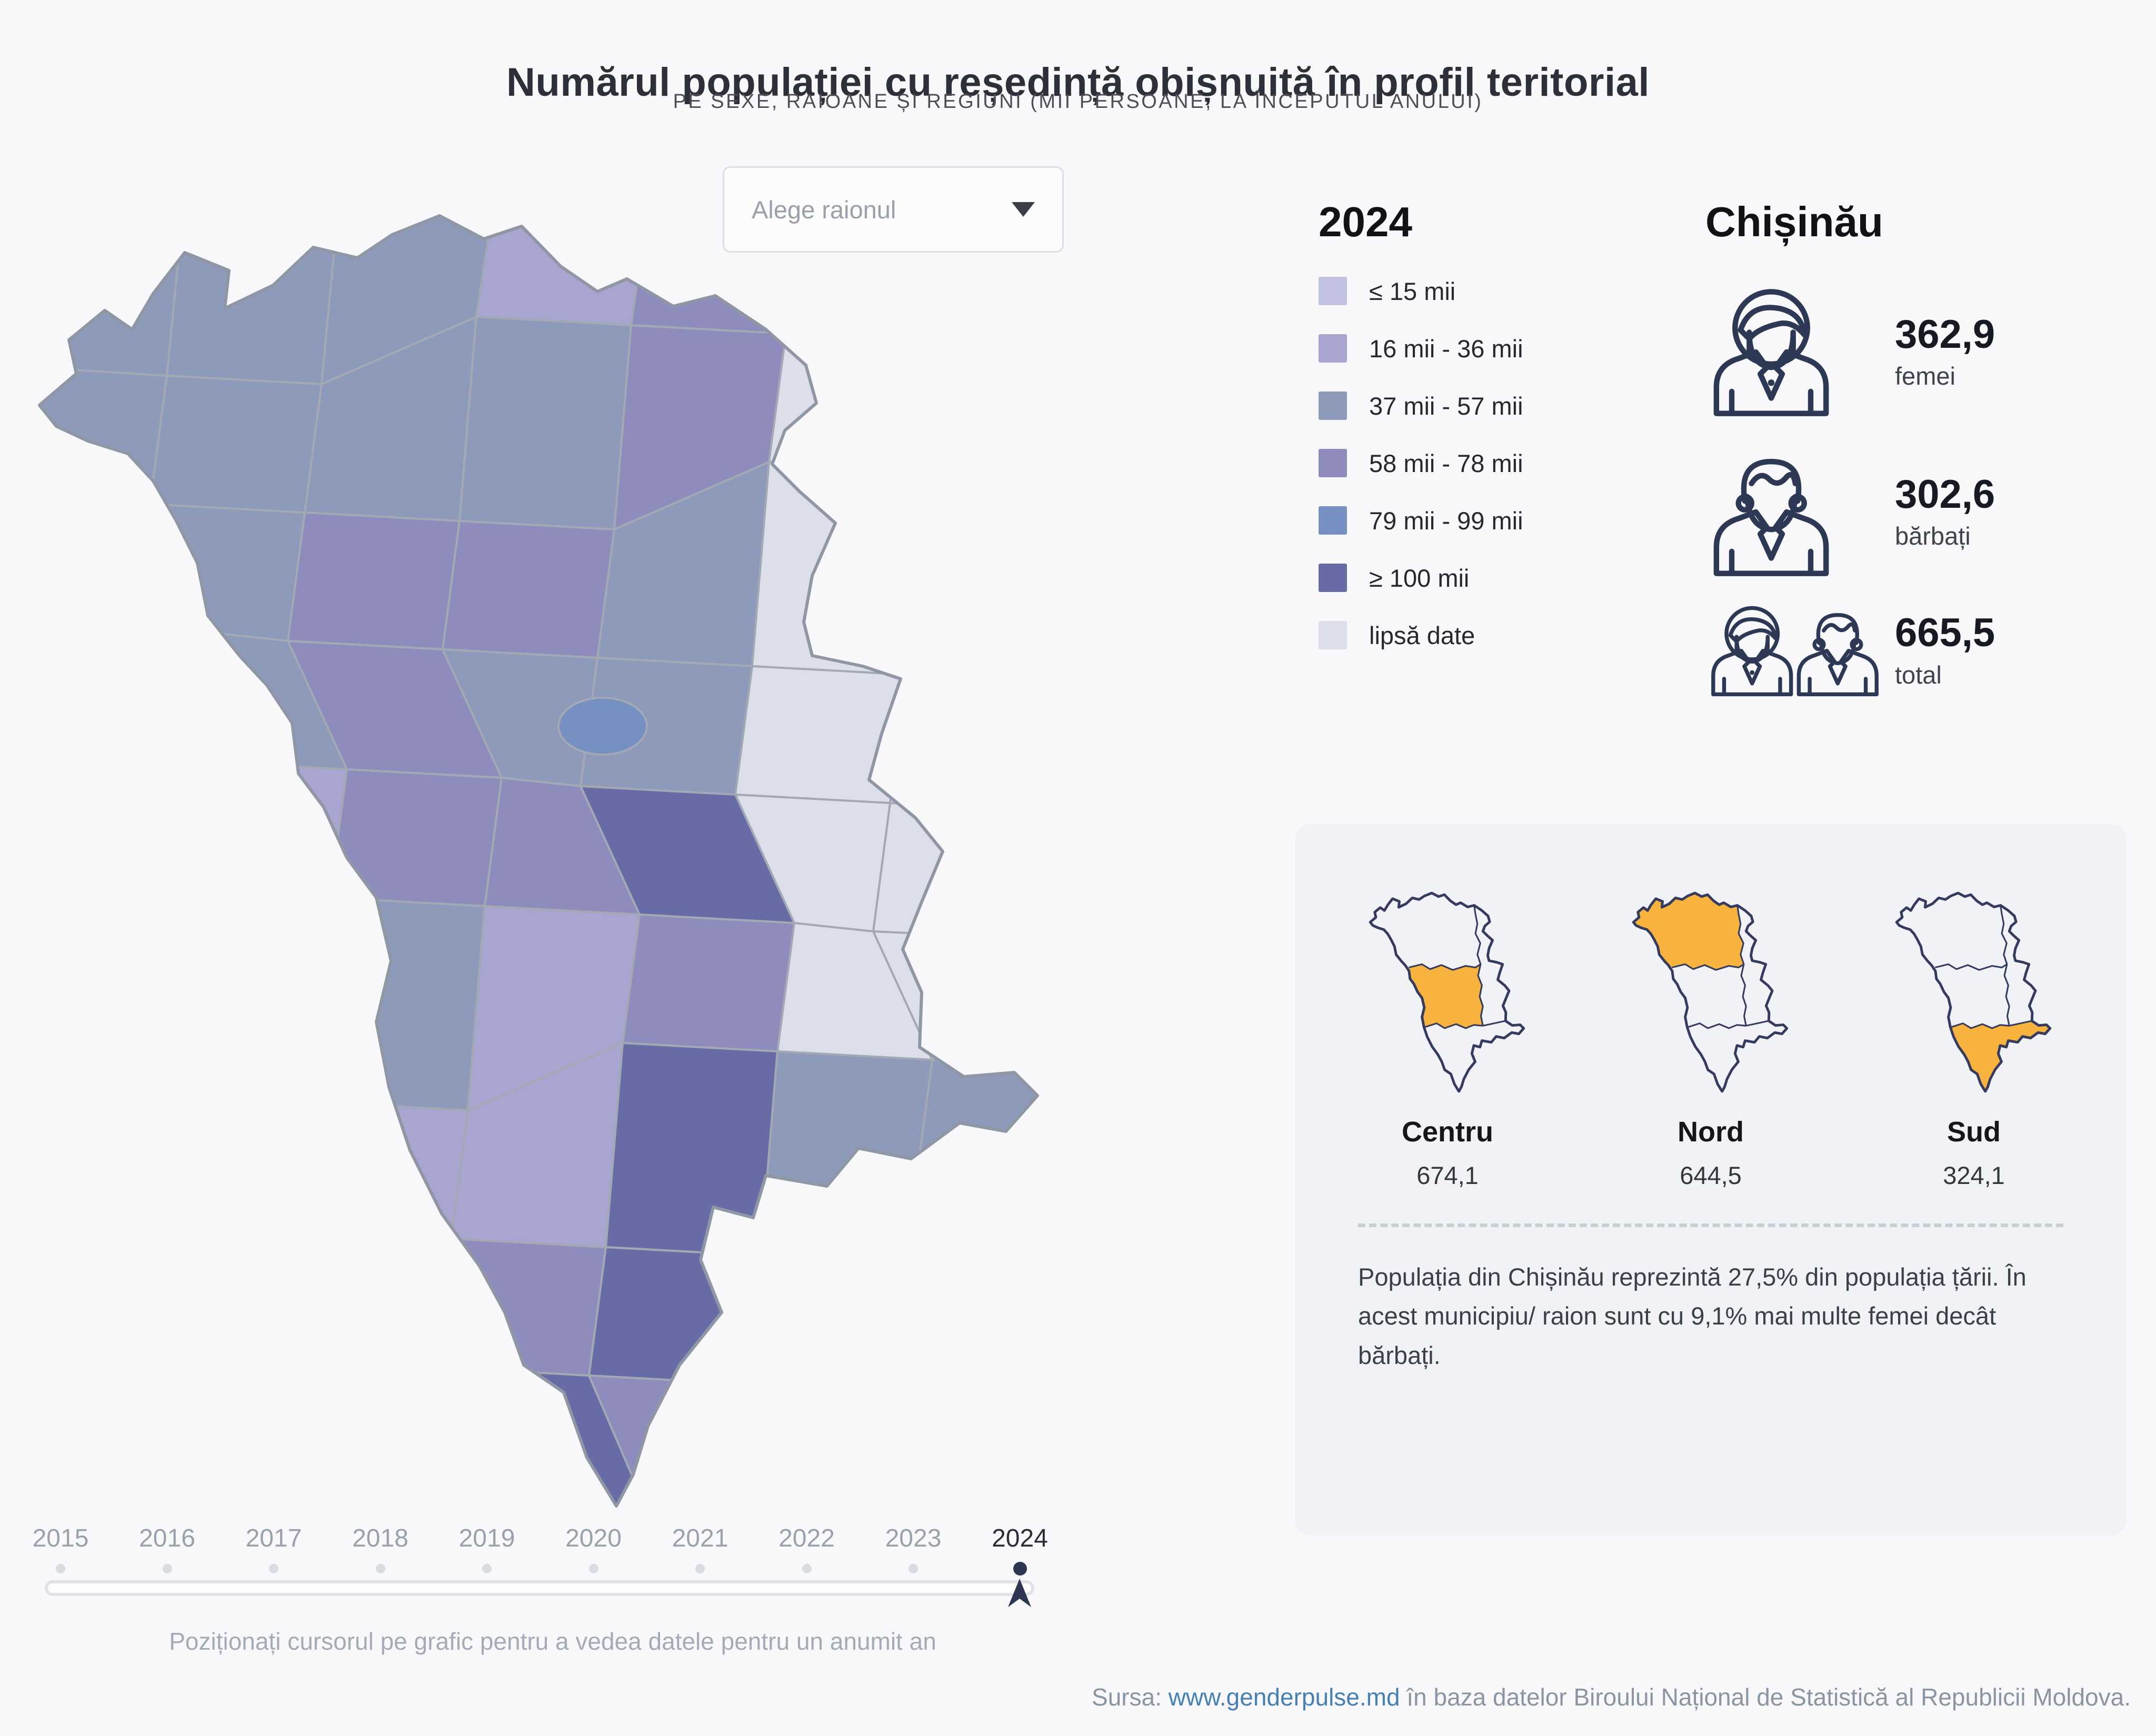  What do you see at coordinates (1421, 291) in the screenshot?
I see `legend-item: ≤ 15 mii` at bounding box center [1421, 291].